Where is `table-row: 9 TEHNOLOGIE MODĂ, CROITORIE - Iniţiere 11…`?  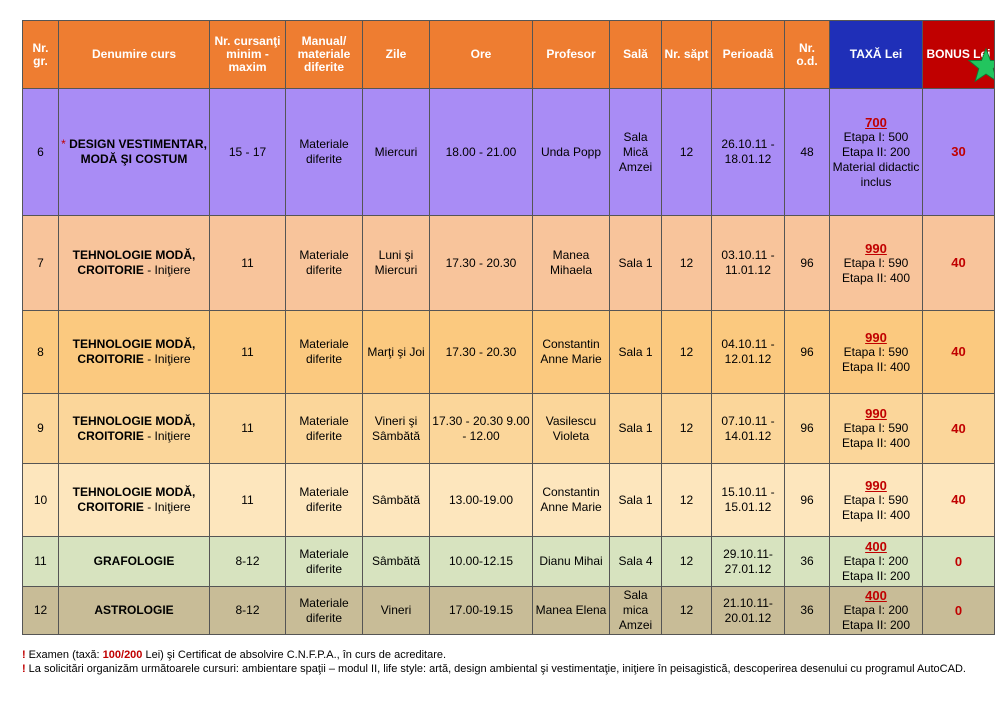
table-row: 9 TEHNOLOGIE MODĂ, CROITORIE - Iniţiere 11… is located at coordinates (508, 428).